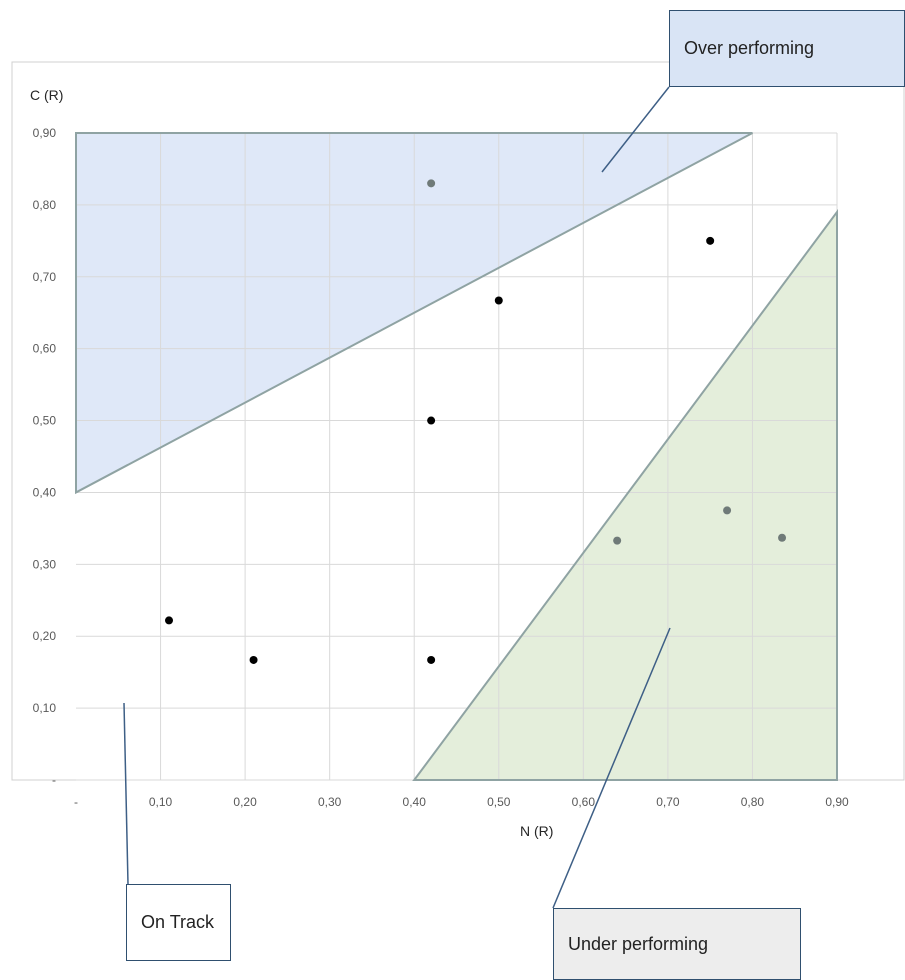 The width and height of the screenshot is (905, 980). I want to click on x-tick-label: 0,30, so click(330, 802).